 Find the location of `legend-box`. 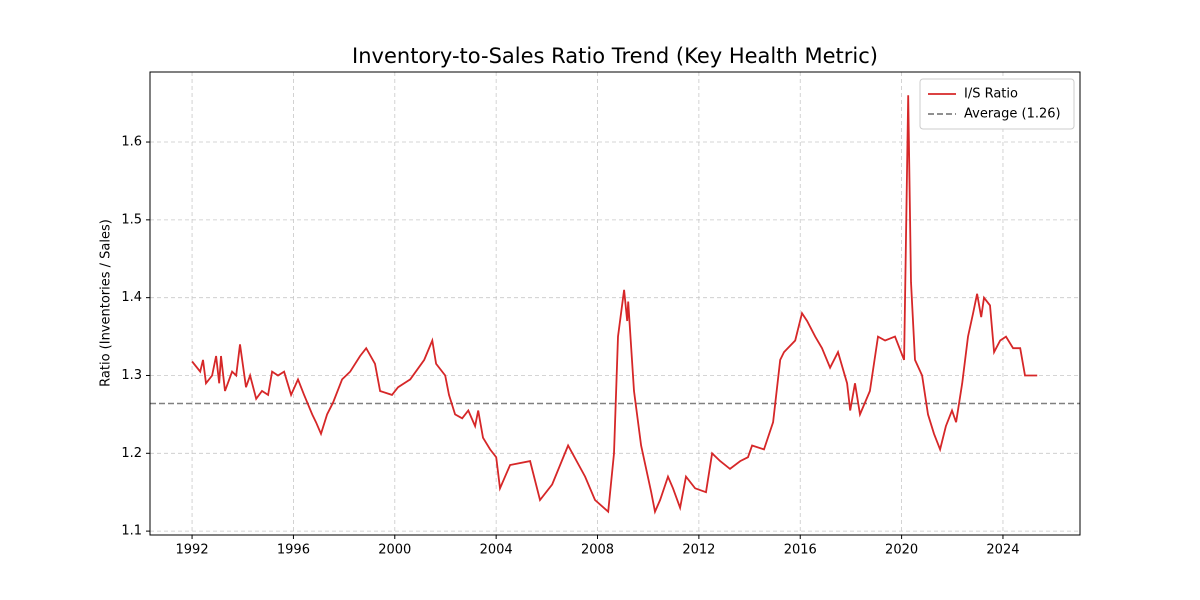

legend-box is located at coordinates (997, 104).